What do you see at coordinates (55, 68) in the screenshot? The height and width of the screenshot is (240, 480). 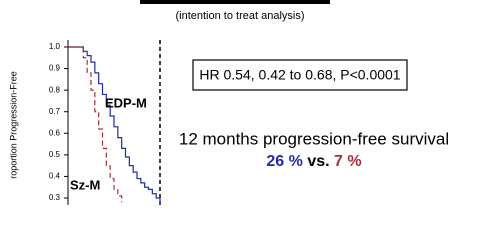 I see `y-tick-label: 0.9` at bounding box center [55, 68].